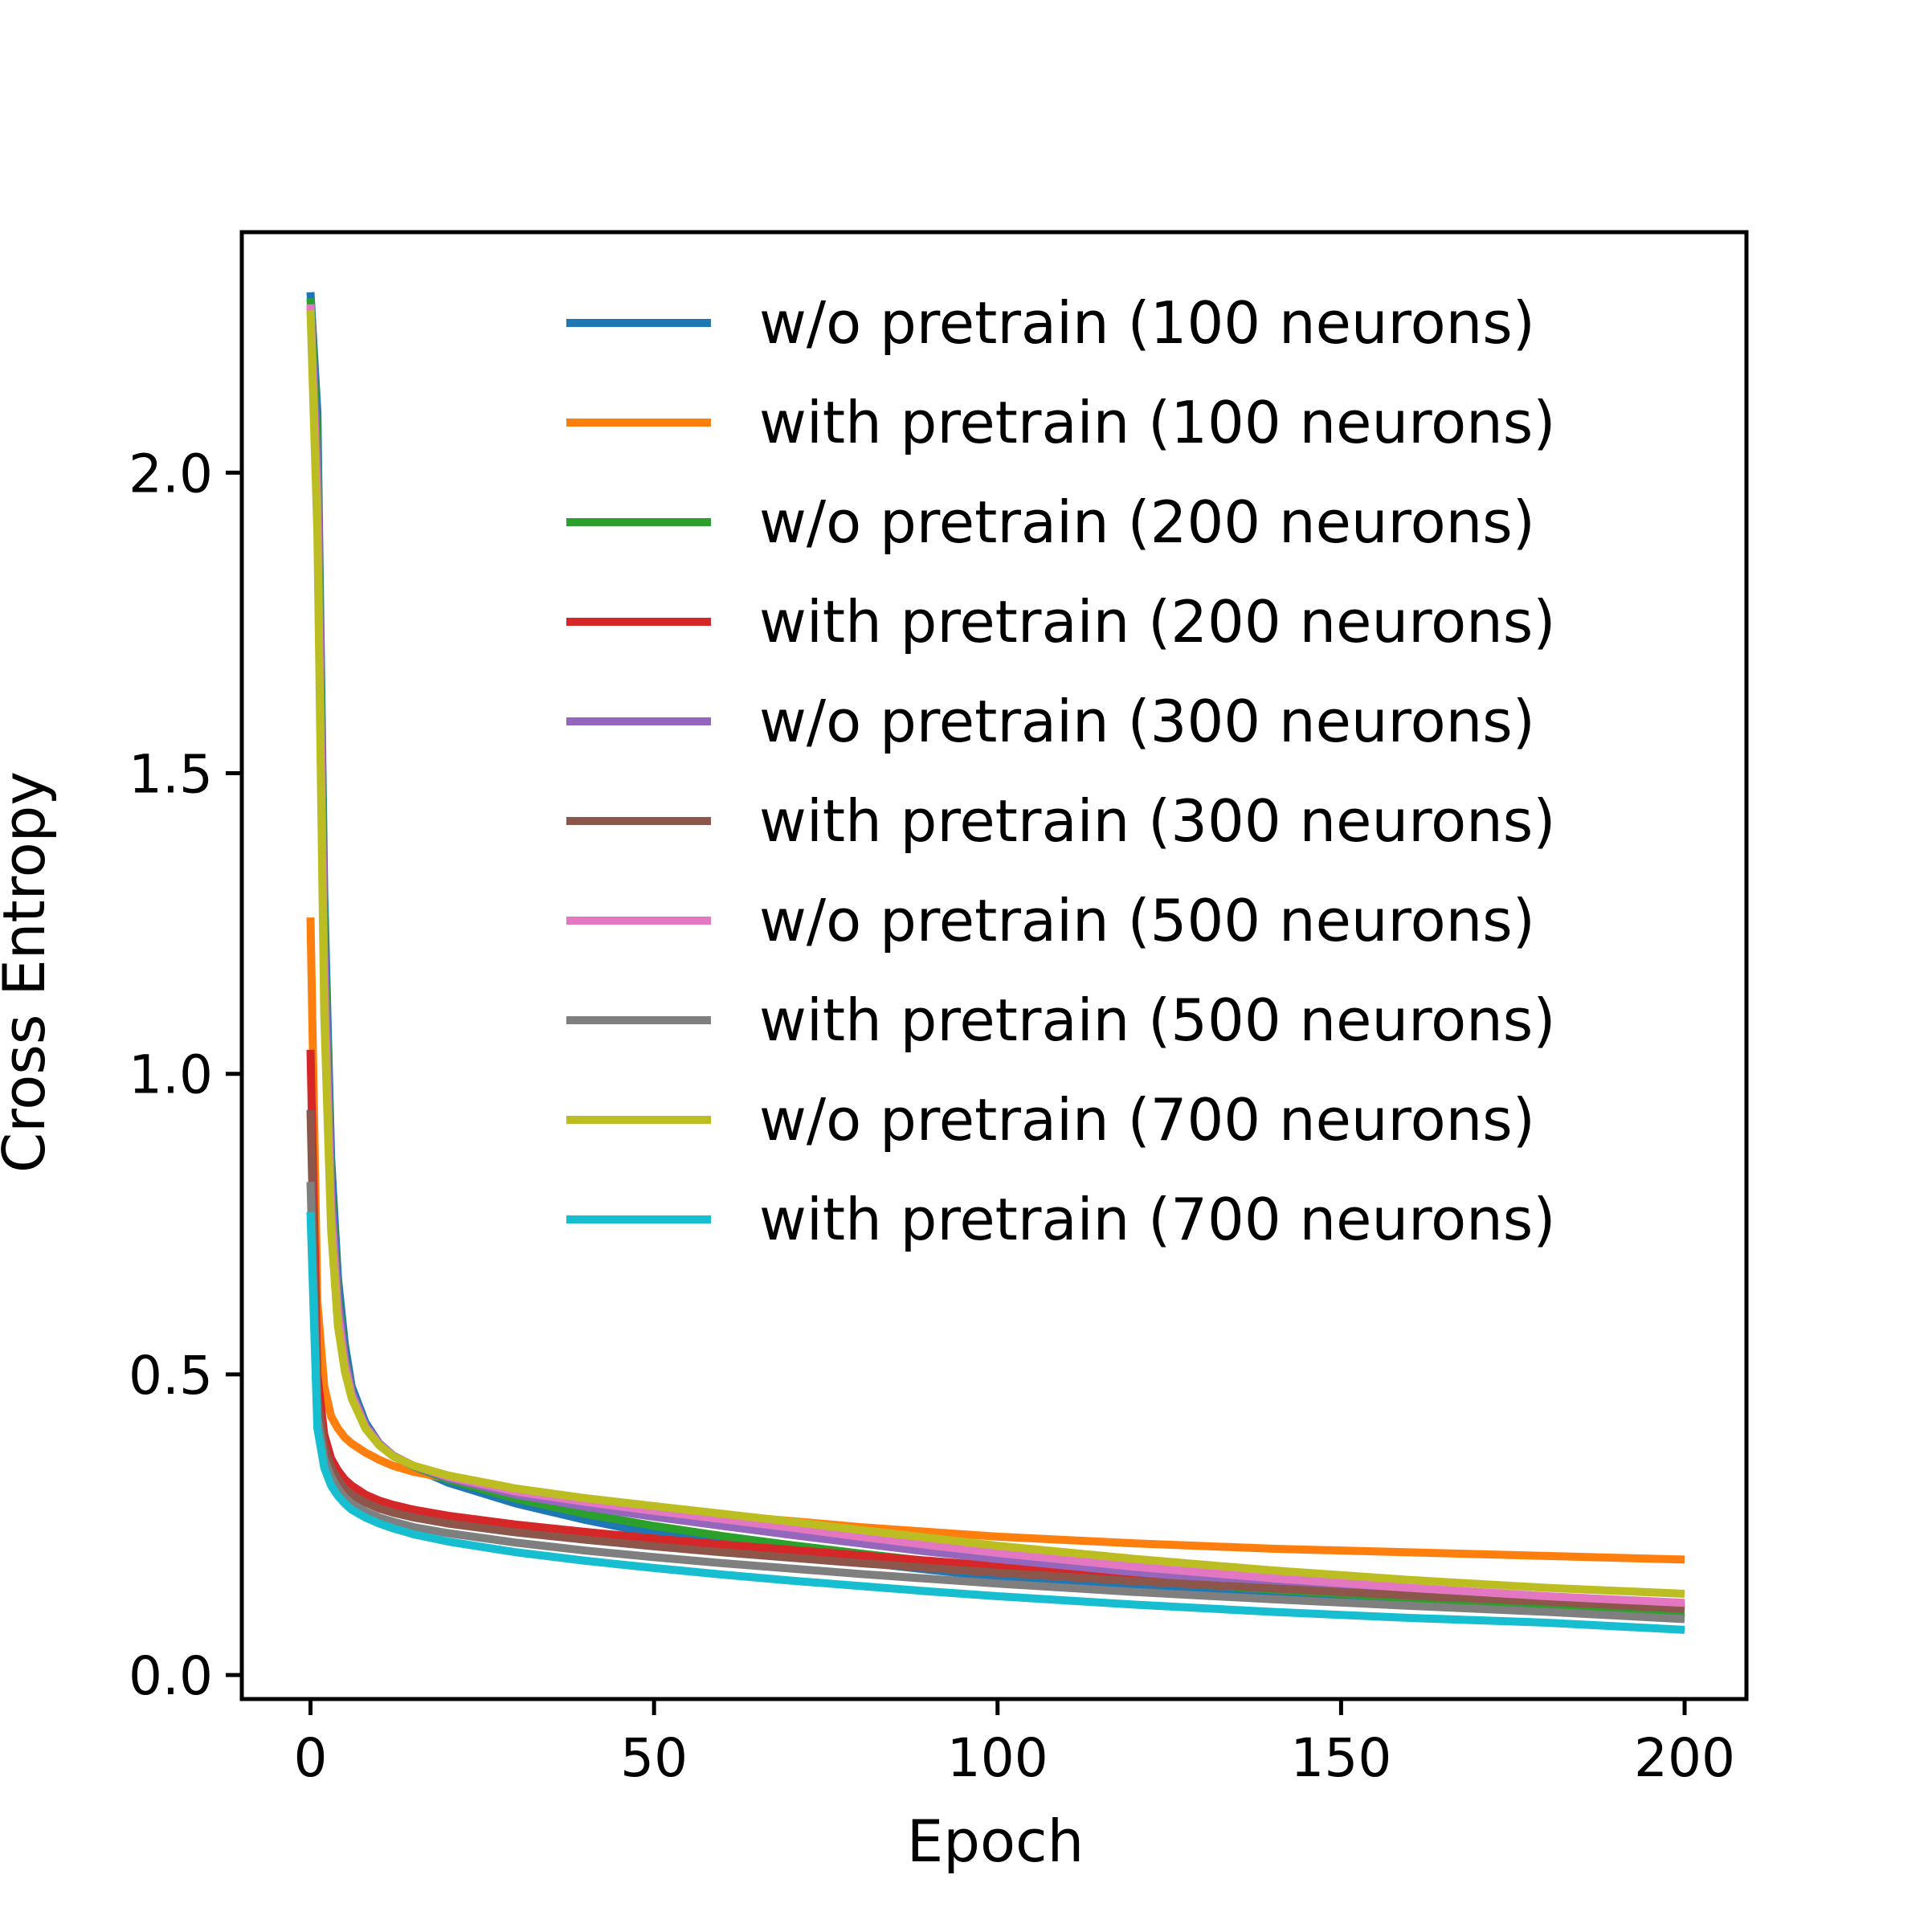 This screenshot has height=1932, width=1928. What do you see at coordinates (29, 972) in the screenshot?
I see `y-axis-label: Cross Entropy` at bounding box center [29, 972].